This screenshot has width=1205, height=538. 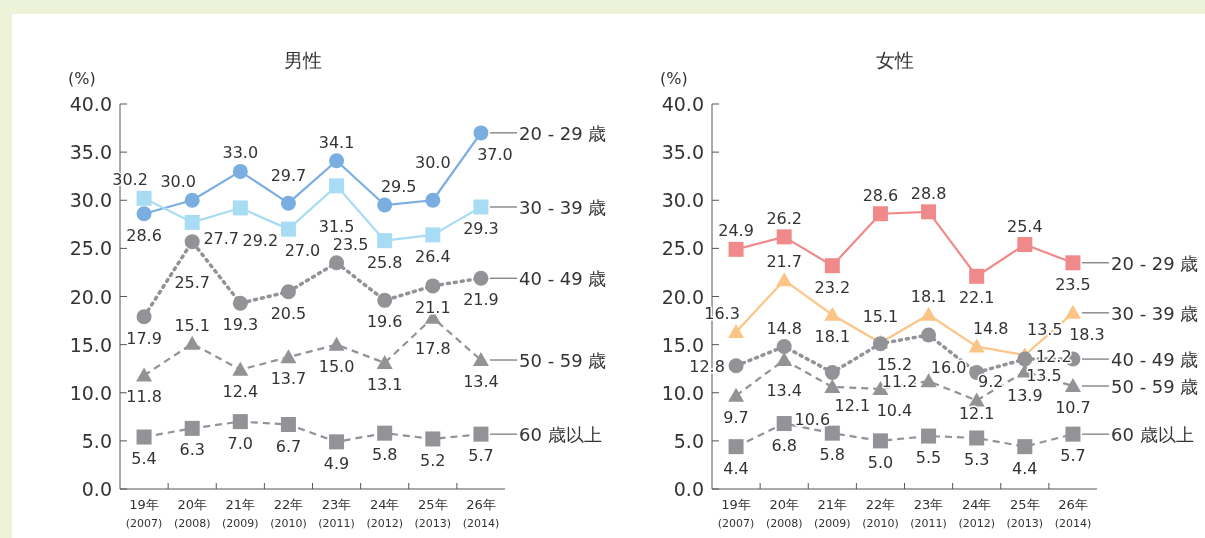 What do you see at coordinates (481, 300) in the screenshot?
I see `data-label: 21.9` at bounding box center [481, 300].